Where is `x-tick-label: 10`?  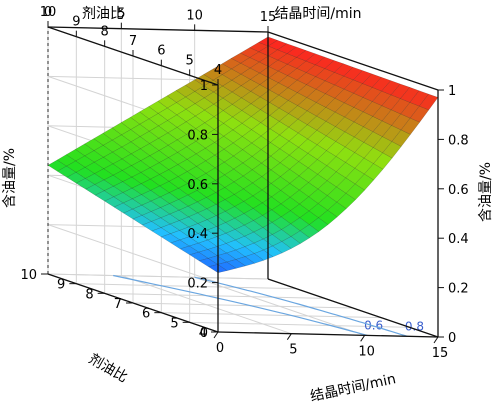
x-tick-label: 10 is located at coordinates (366, 351).